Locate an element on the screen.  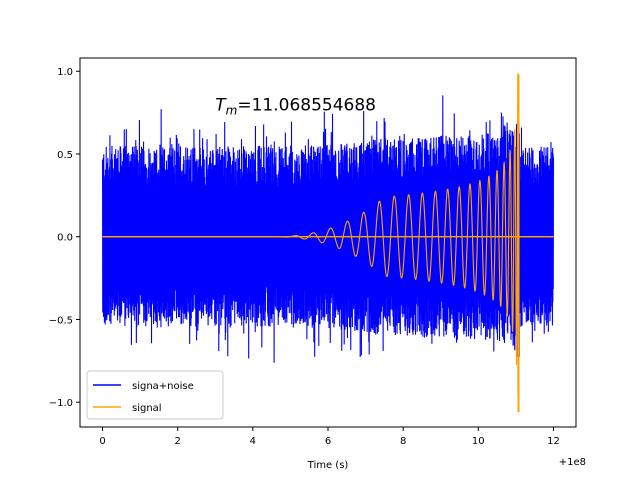
merger-time-annotation: Tm=11.068554688 is located at coordinates (295, 106).